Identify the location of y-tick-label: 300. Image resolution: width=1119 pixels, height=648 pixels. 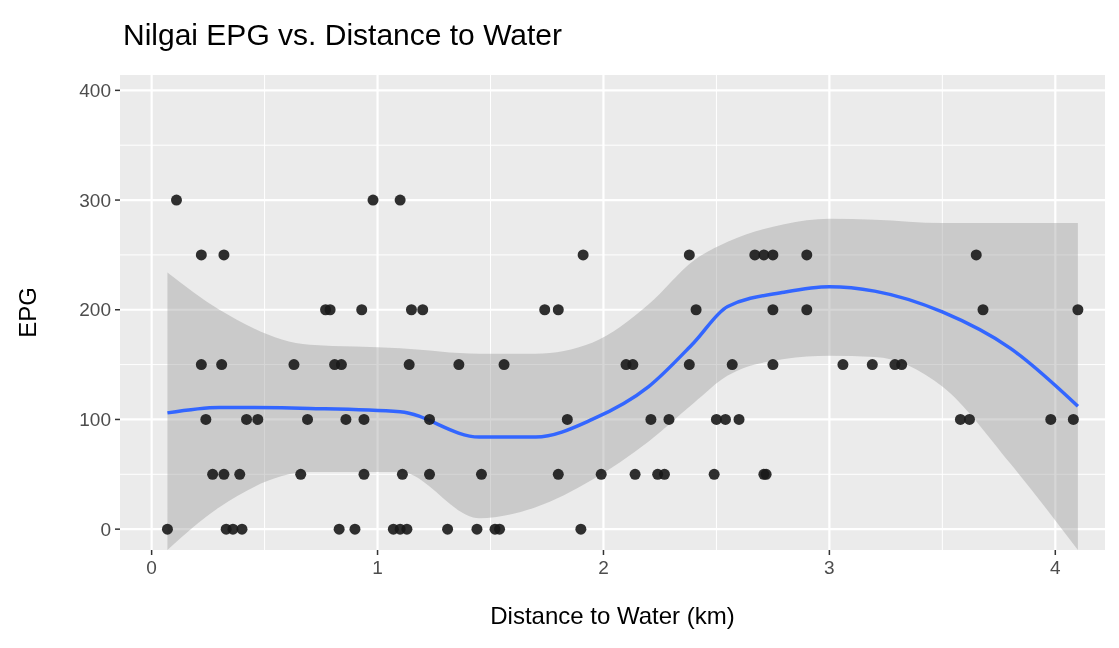
(95, 200).